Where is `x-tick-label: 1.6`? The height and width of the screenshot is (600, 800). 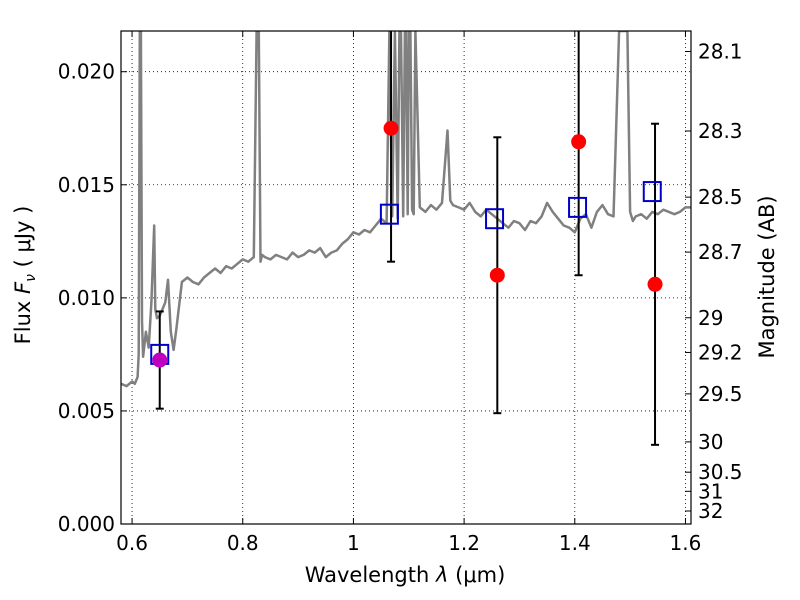
x-tick-label: 1.6 is located at coordinates (686, 543).